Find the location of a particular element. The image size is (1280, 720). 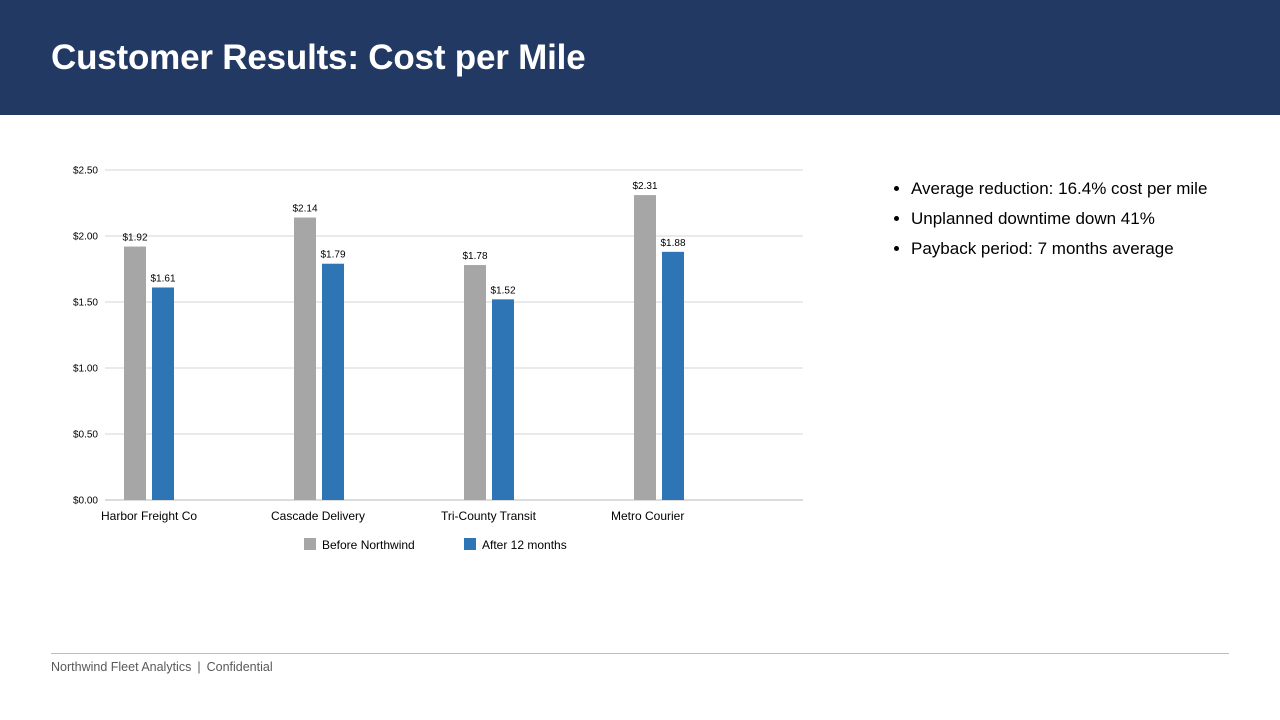

data-label: $1.61 is located at coordinates (162, 278).